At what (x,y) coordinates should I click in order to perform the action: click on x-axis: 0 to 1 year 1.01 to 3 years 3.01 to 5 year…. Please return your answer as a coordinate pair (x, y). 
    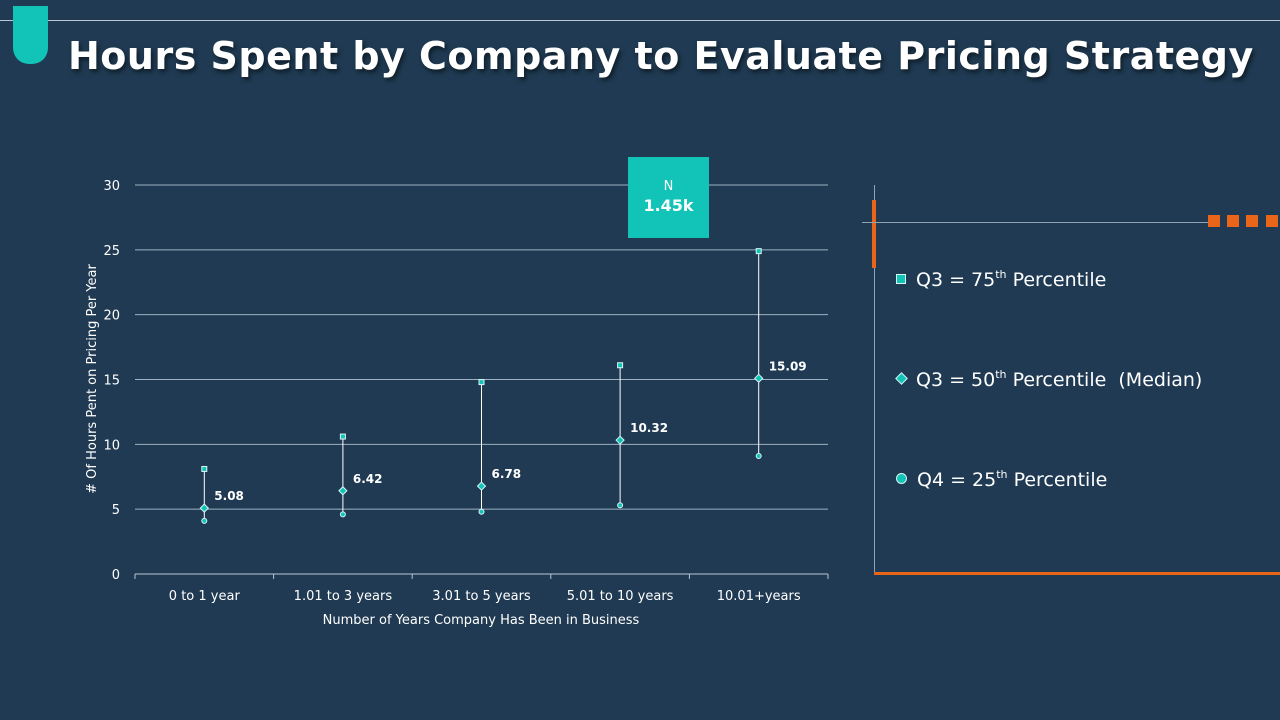
    Looking at the image, I should click on (481, 588).